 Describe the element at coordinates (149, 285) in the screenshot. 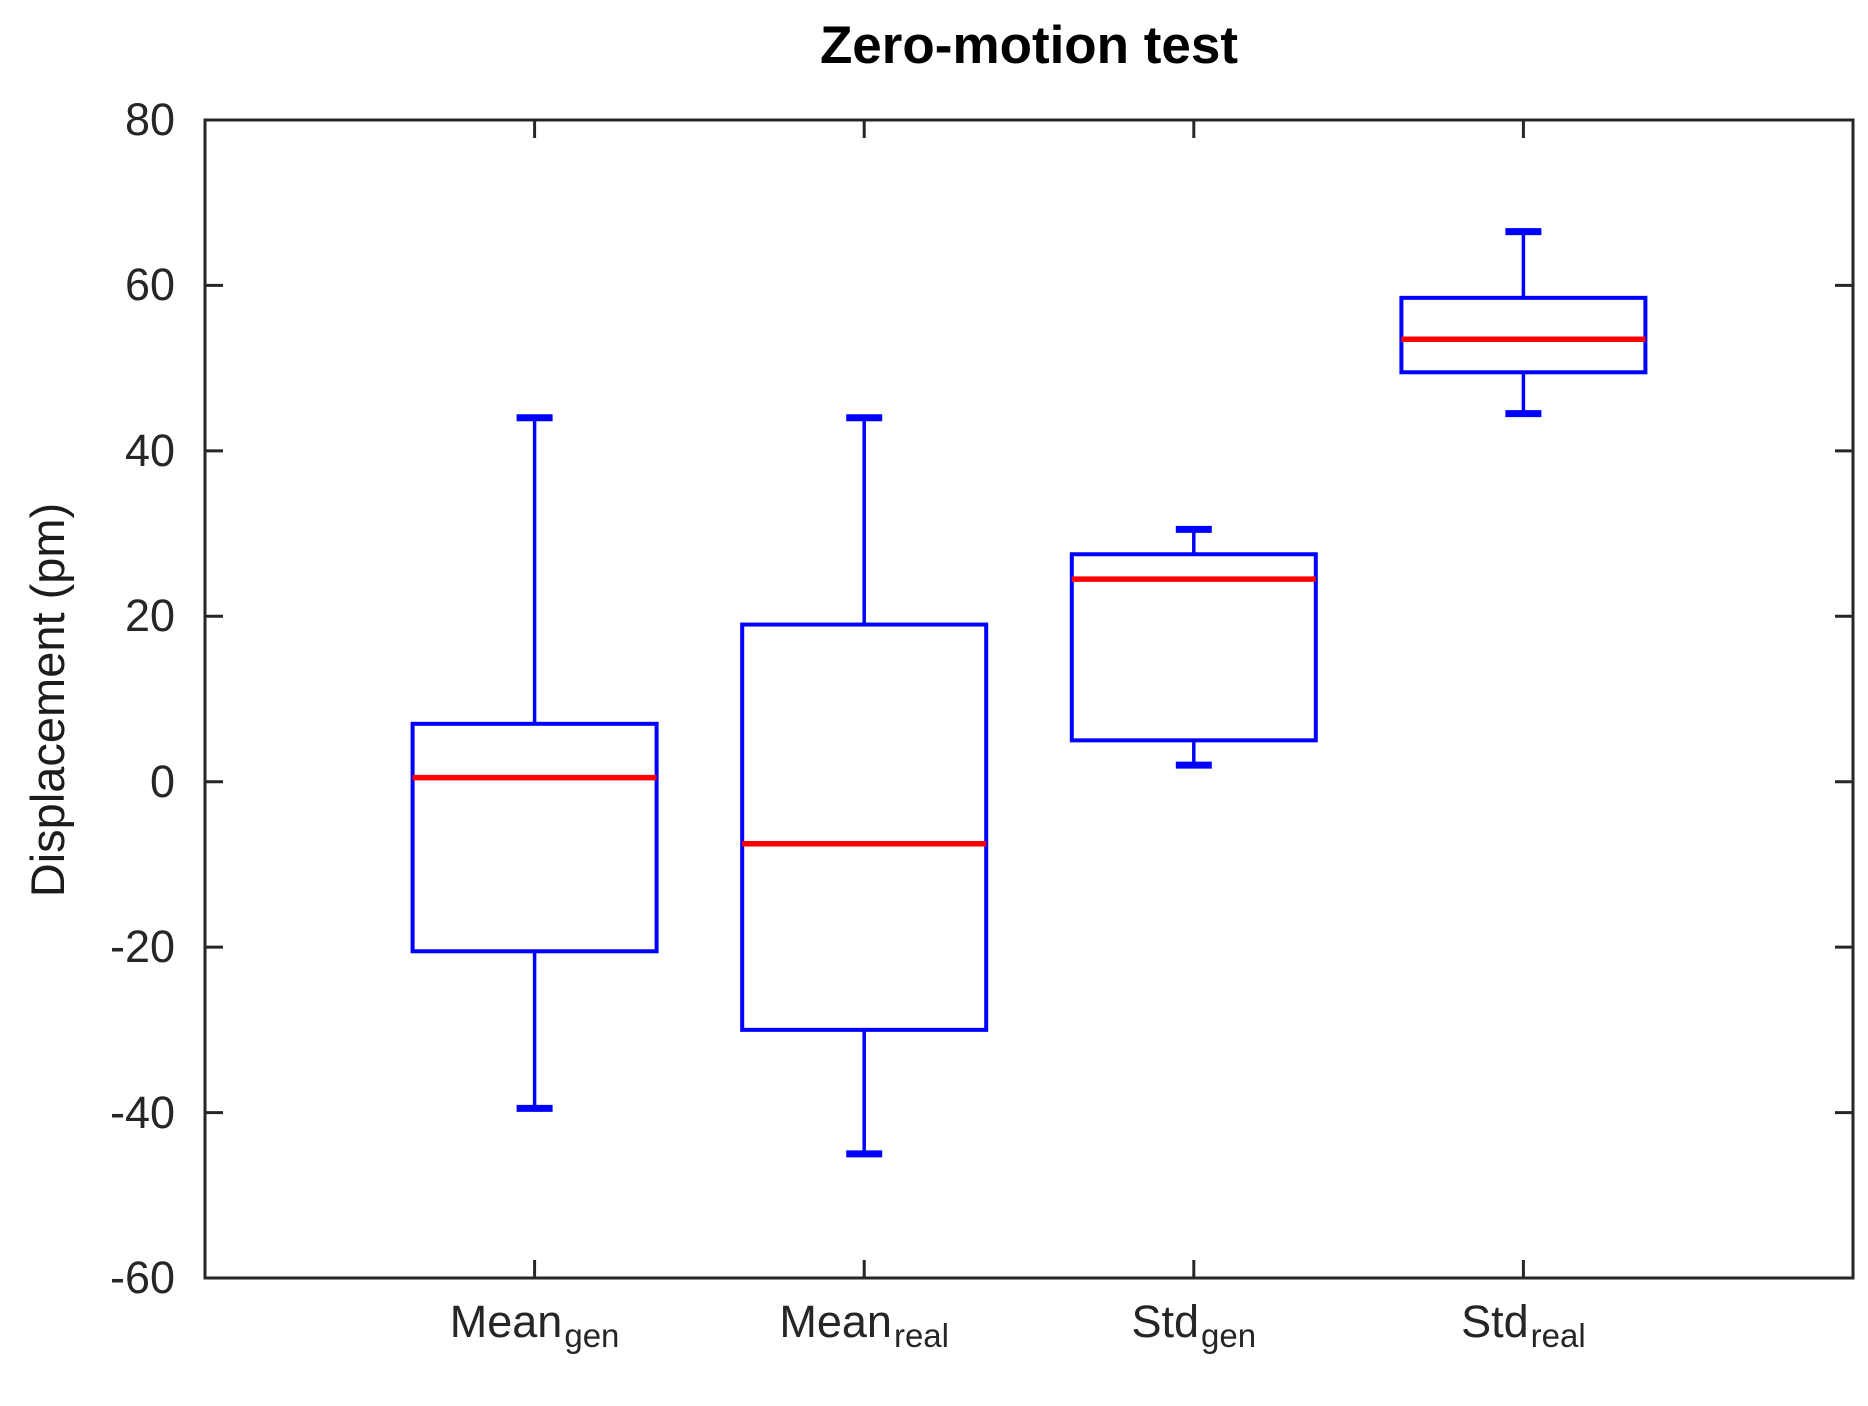

I see `y-tick-label: 60` at that location.